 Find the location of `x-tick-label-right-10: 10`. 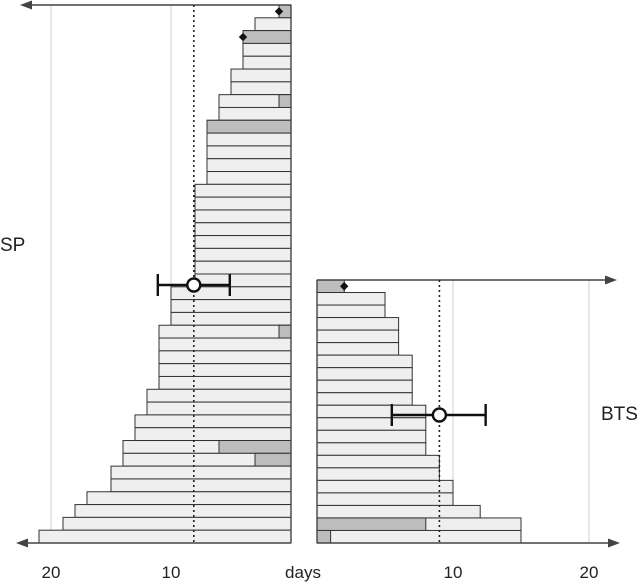

x-tick-label-right-10: 10 is located at coordinates (453, 572).